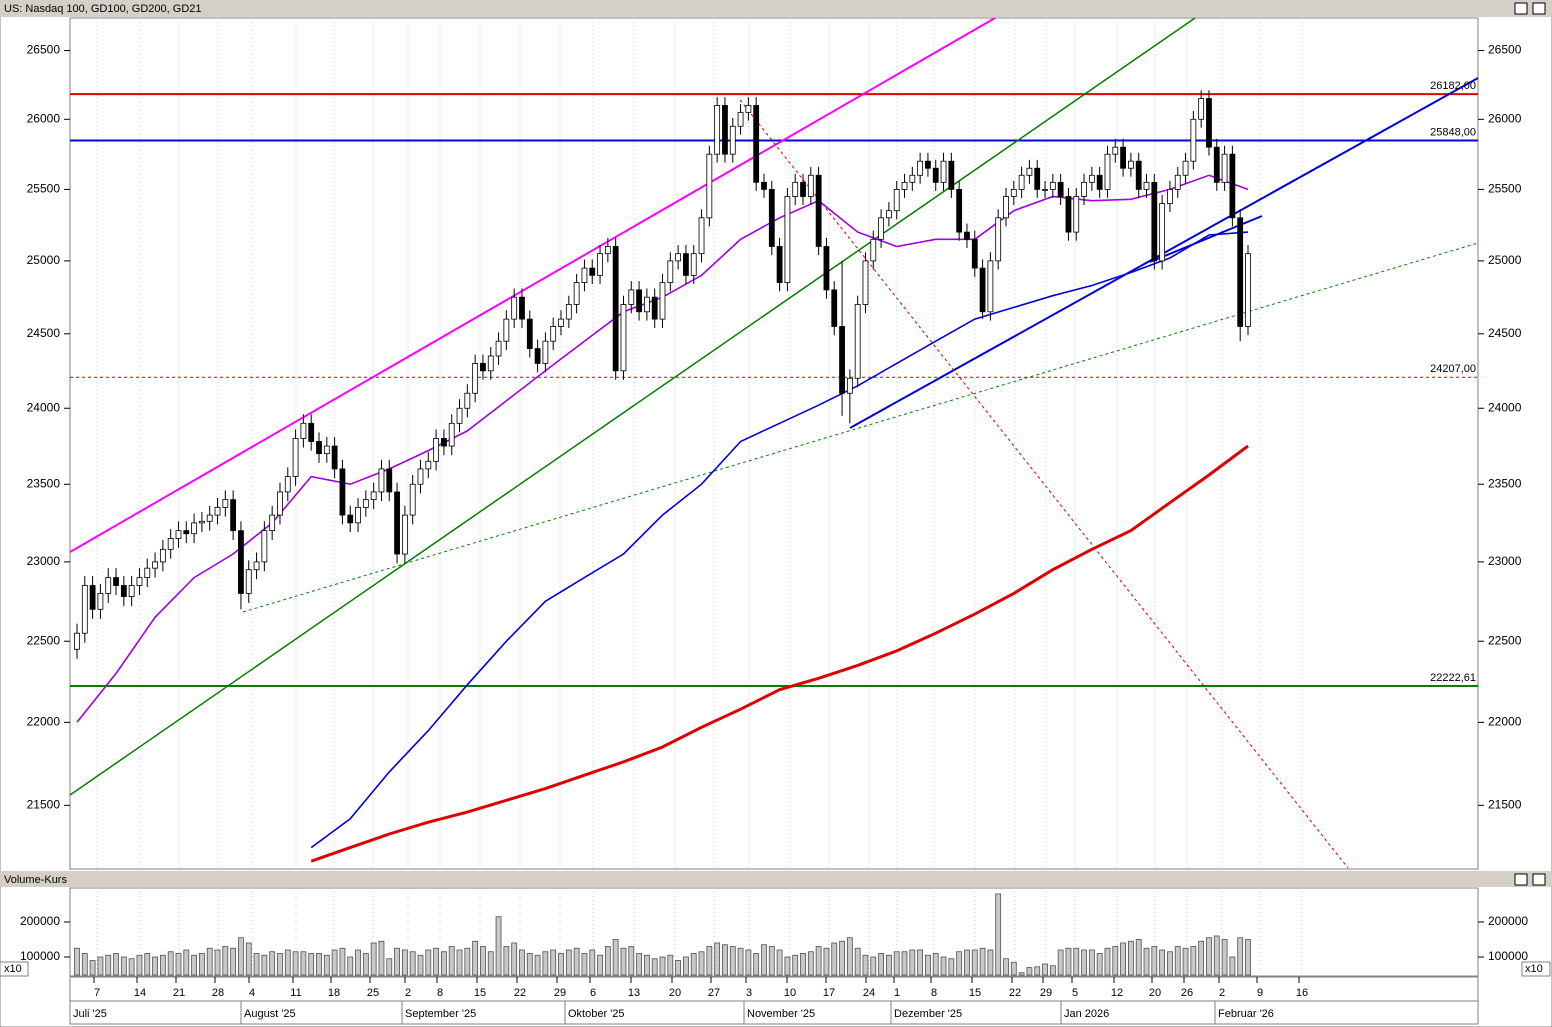  Describe the element at coordinates (35, 880) in the screenshot. I see `volume-title: Volume-Kurs` at that location.